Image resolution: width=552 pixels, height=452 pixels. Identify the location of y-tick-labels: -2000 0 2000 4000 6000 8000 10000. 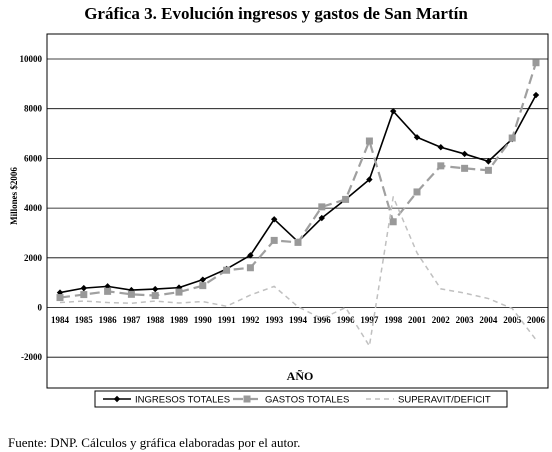
(31, 208).